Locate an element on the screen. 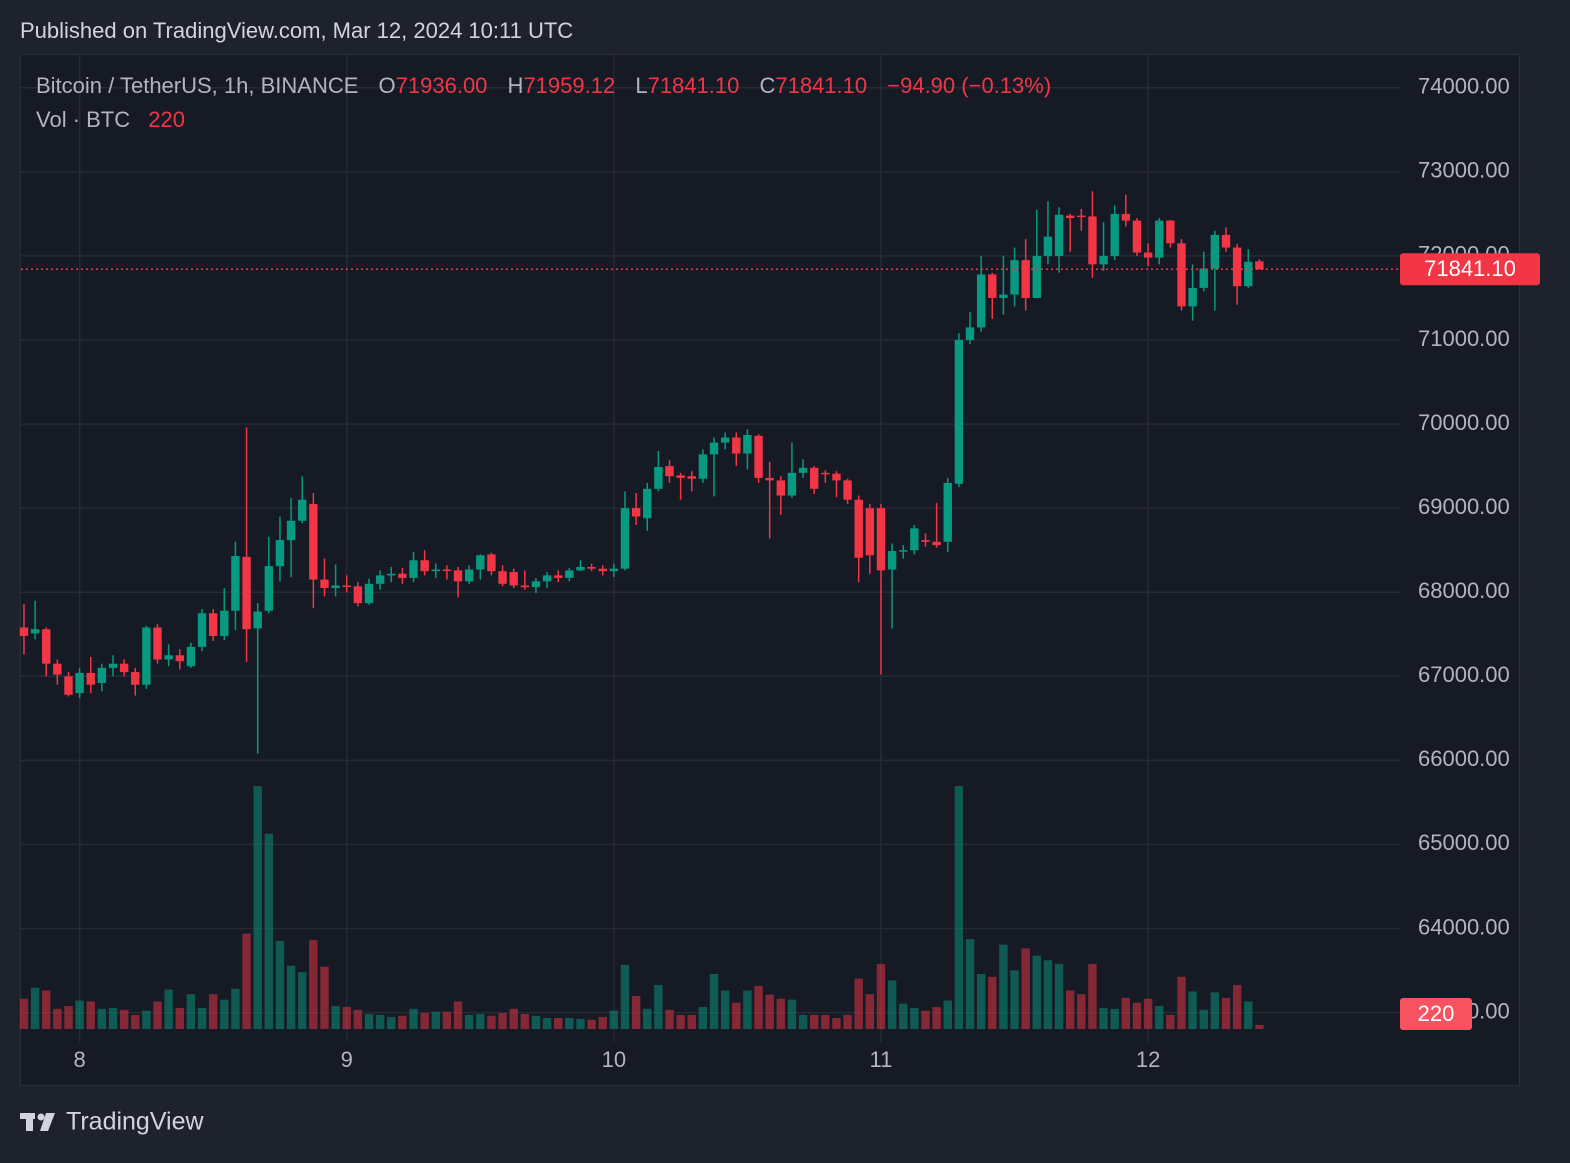 The image size is (1570, 1163). y-tick-label: 69000.00 is located at coordinates (1464, 506).